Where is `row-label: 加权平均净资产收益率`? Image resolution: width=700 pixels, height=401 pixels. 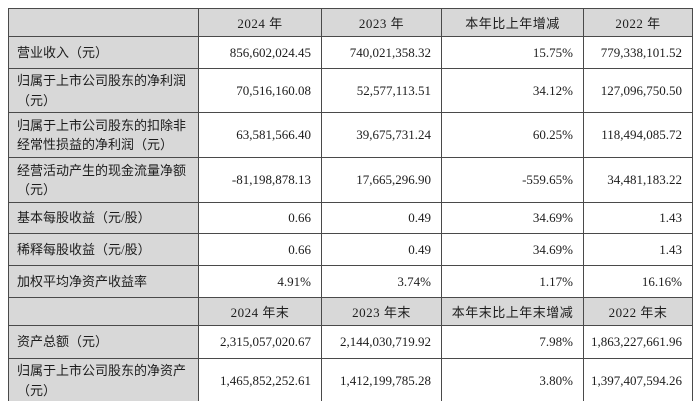
row-label: 加权平均净资产收益率 is located at coordinates (103, 281).